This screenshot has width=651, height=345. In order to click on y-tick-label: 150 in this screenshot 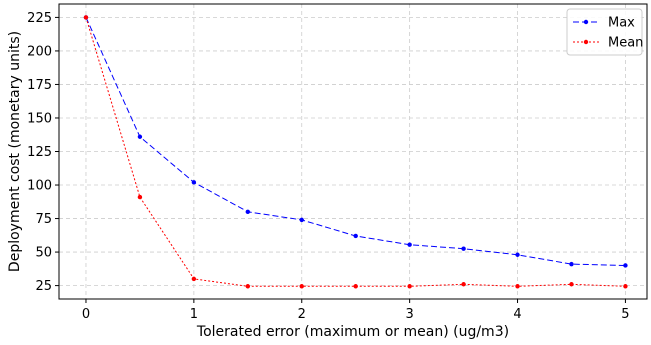, I will do `click(39, 118)`.